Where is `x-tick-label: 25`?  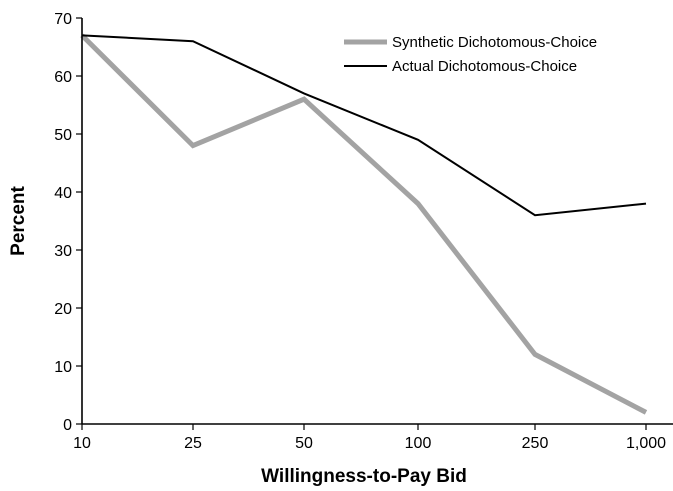
x-tick-label: 25 is located at coordinates (193, 443).